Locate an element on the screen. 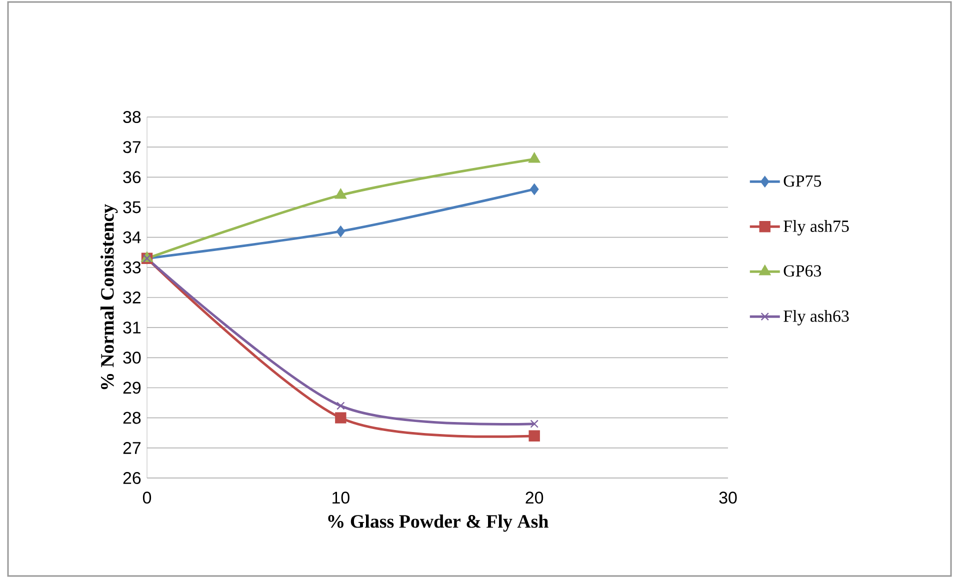  y-tick-label: 36 is located at coordinates (132, 177).